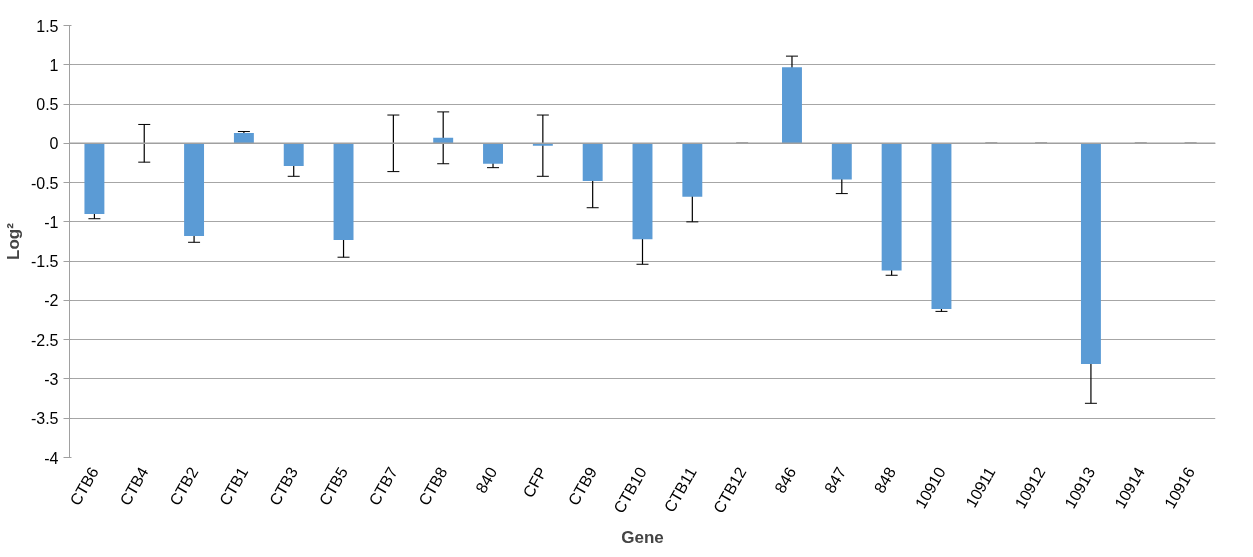 Image resolution: width=1253 pixels, height=557 pixels. Describe the element at coordinates (54, 65) in the screenshot. I see `y-tick-label: 1` at that location.